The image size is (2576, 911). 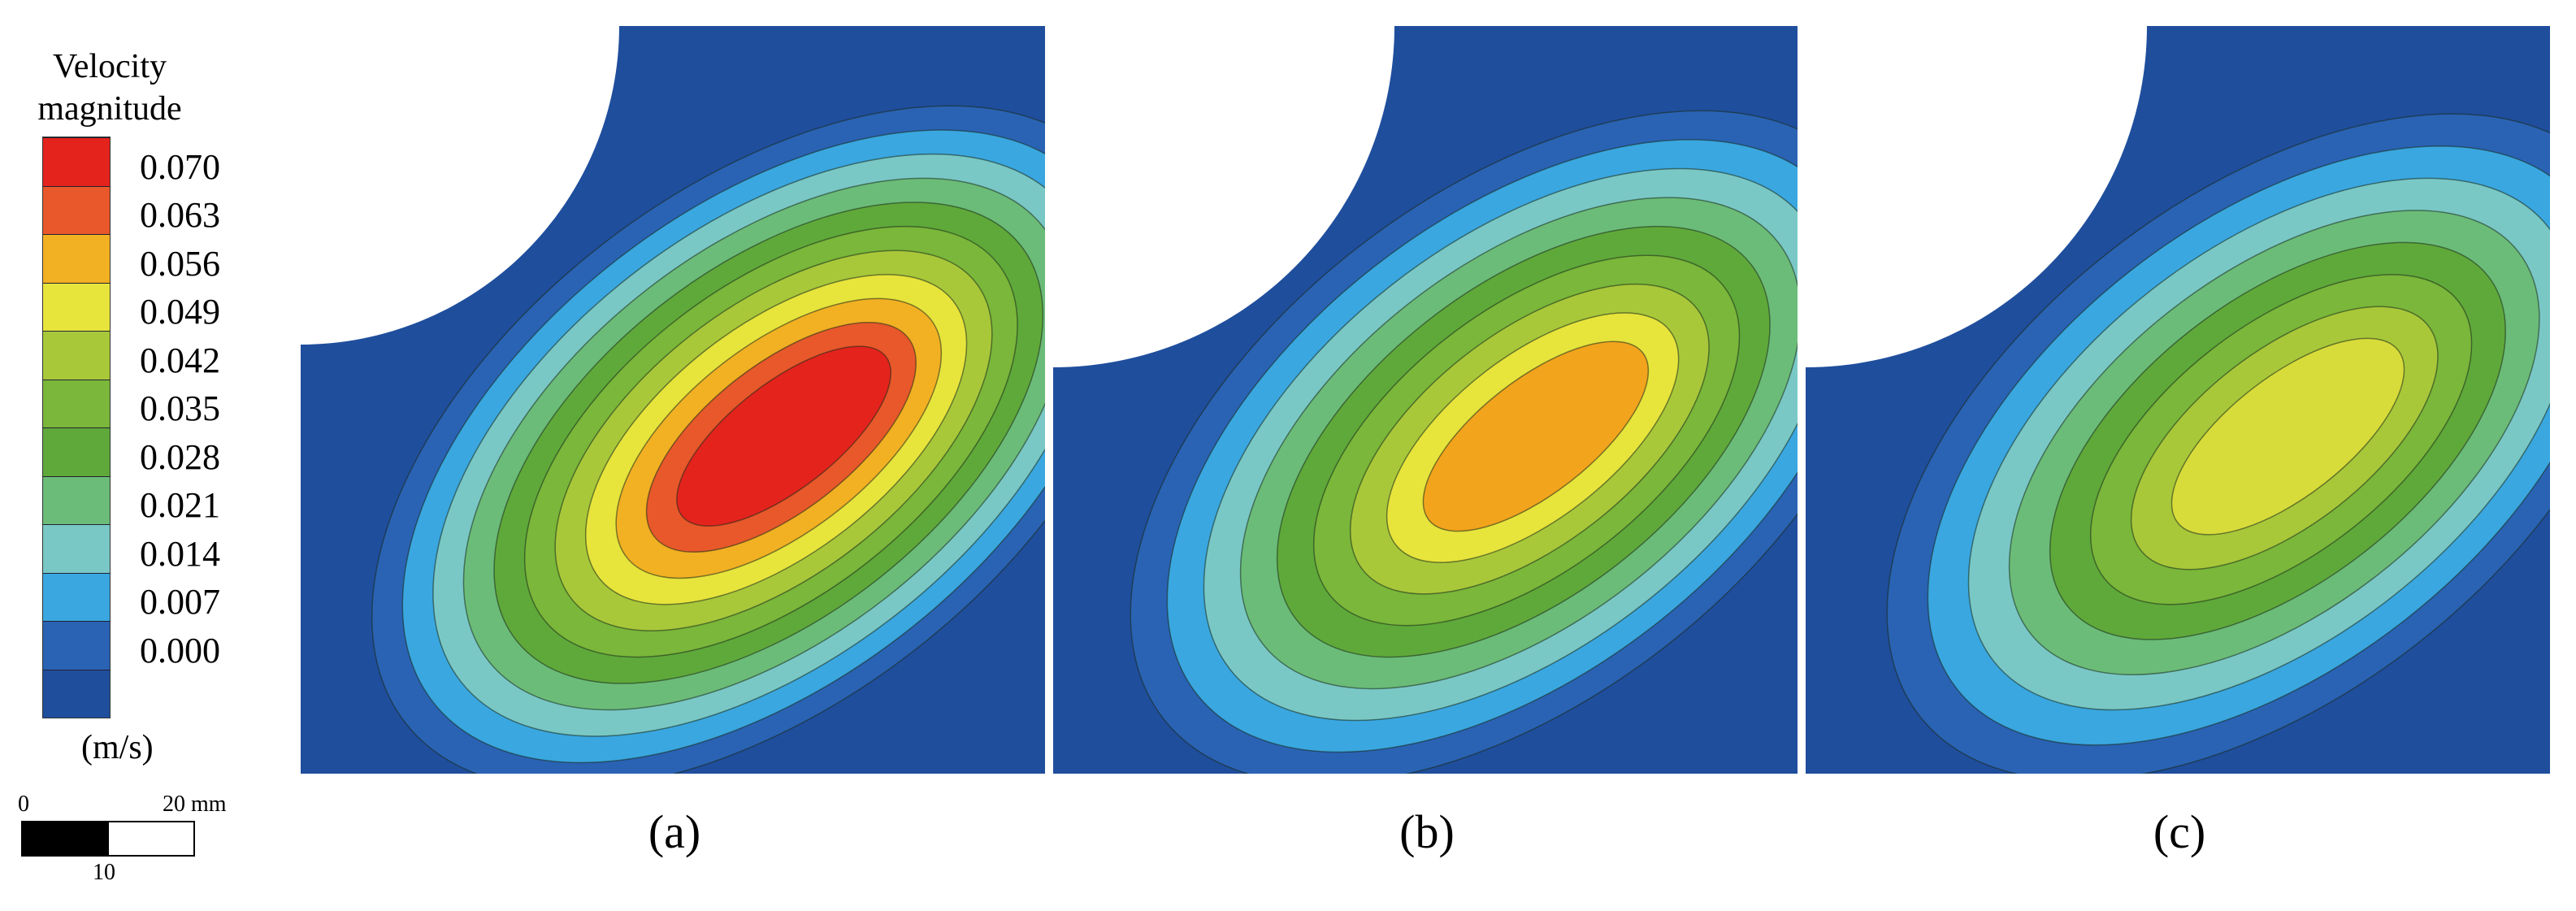 I want to click on colorbar-tick-label: 0.070, so click(x=180, y=166).